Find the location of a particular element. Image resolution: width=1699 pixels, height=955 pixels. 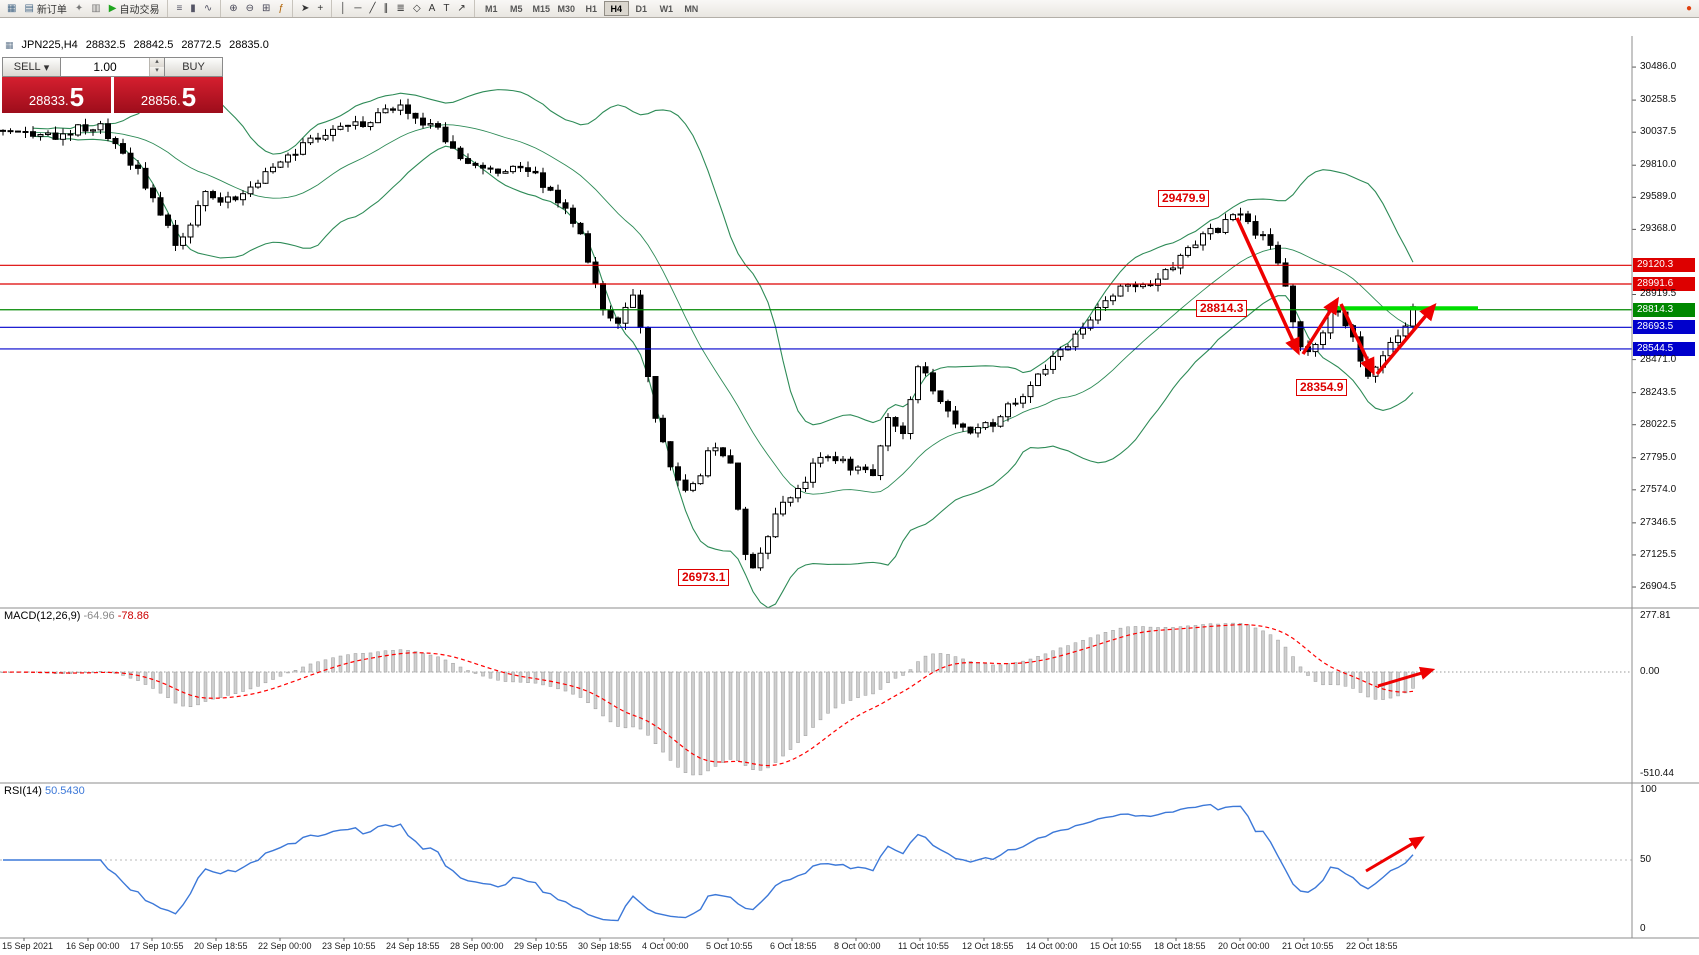

toolbar-group: │ ─ ╱ ∥ ≣ ◇ A T ↗ is located at coordinates (400, 8).